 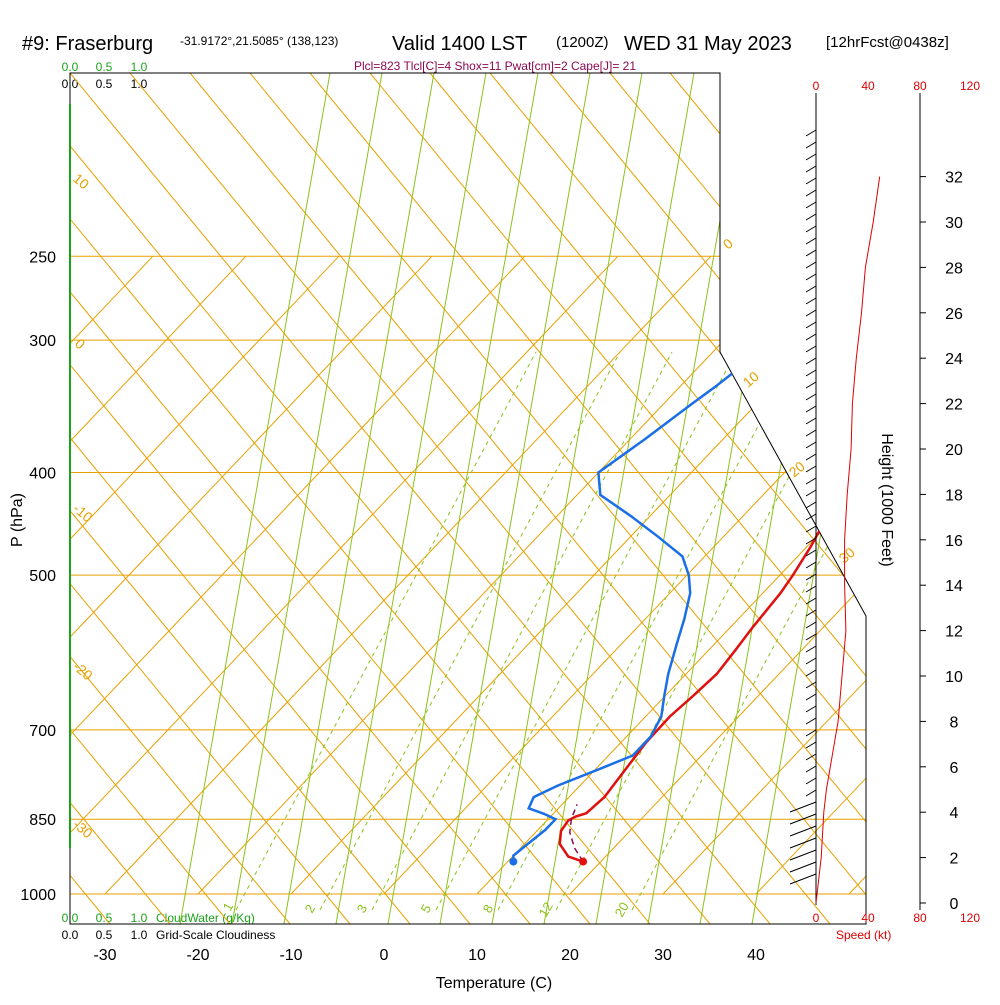 I want to click on height-tick-label: 32, so click(x=954, y=178).